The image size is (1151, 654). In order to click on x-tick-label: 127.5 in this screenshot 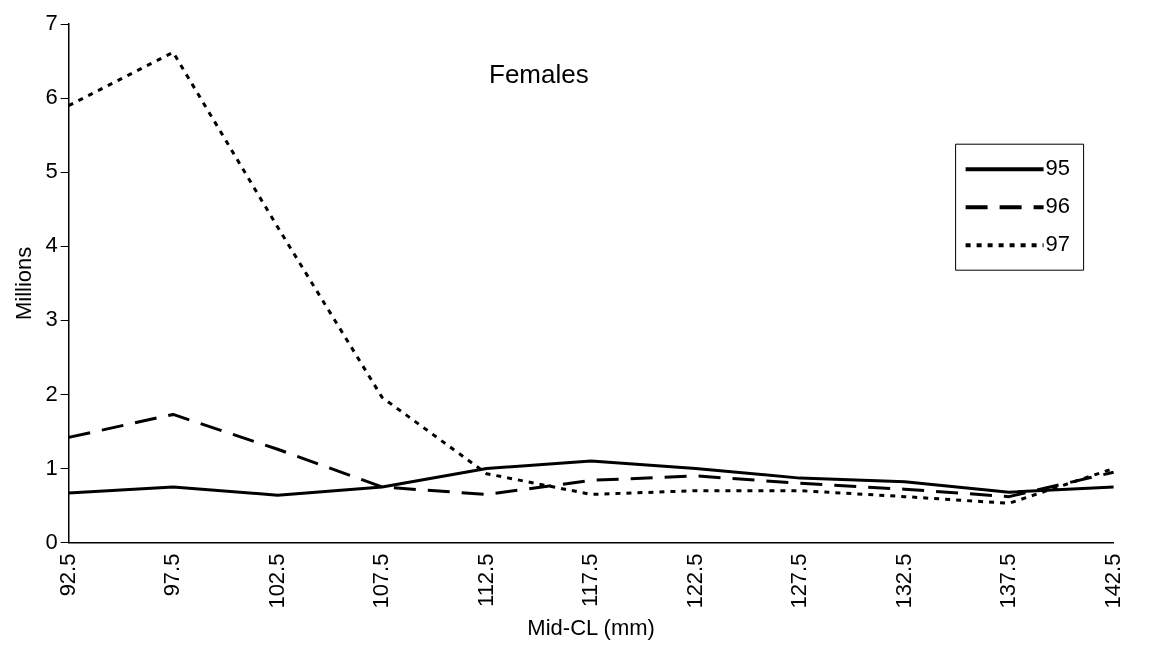, I will do `click(799, 581)`.